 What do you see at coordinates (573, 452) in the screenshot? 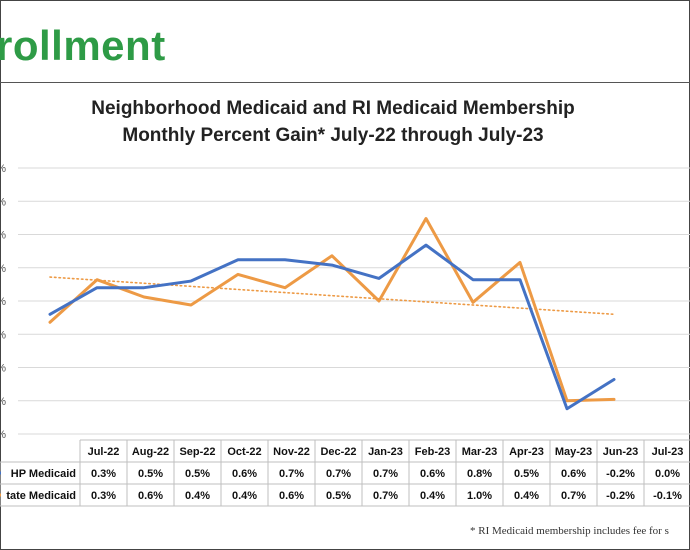
I see `x-category-label: May-23` at bounding box center [573, 452].